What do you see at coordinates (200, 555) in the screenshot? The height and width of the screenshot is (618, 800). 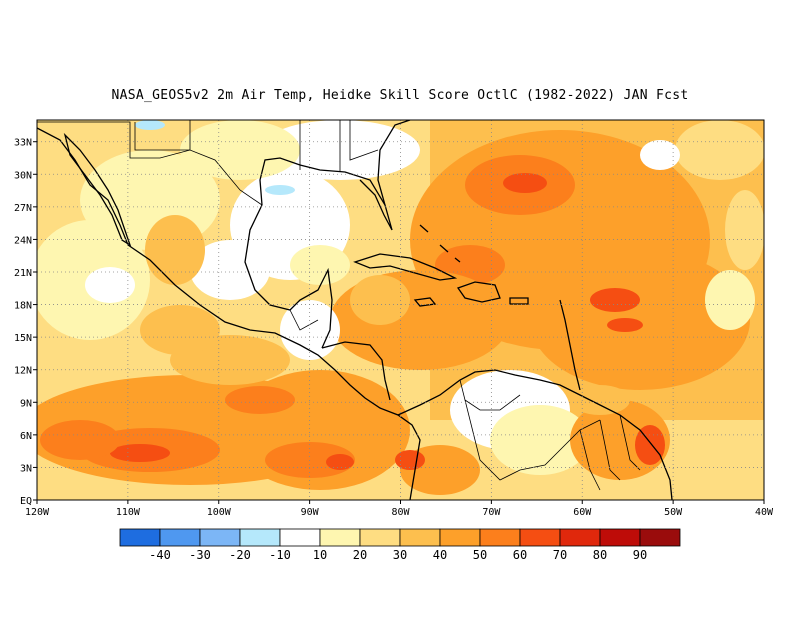 I see `colorbar-label: -30` at bounding box center [200, 555].